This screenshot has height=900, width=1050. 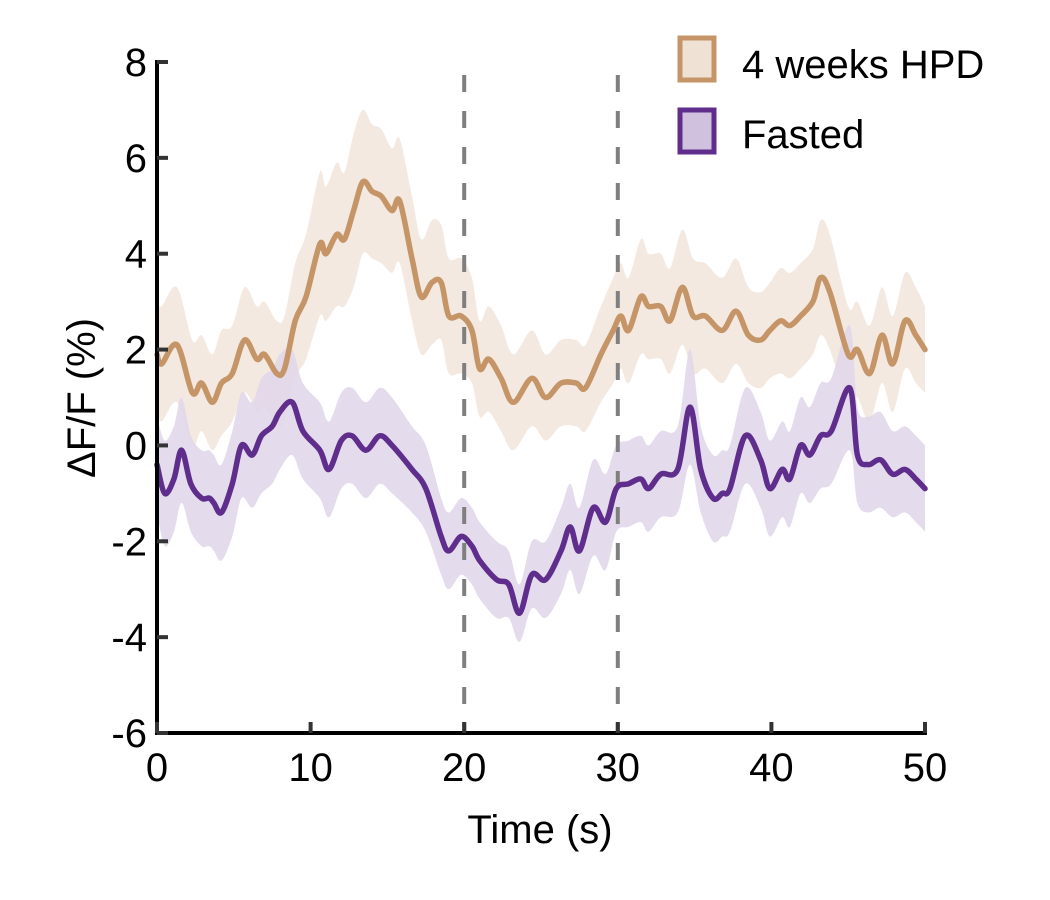 I want to click on legend: 4 weeks HPD Fasted, so click(x=830, y=96).